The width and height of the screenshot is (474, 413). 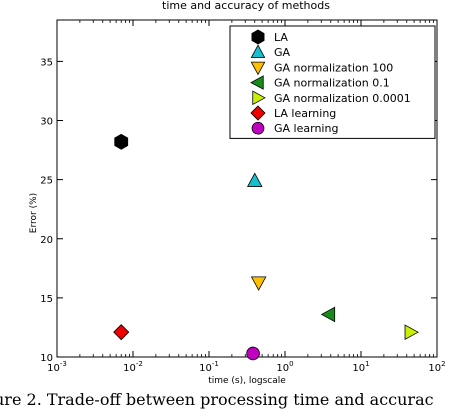 I want to click on x-axis-label: time (s), logscale, so click(x=247, y=381).